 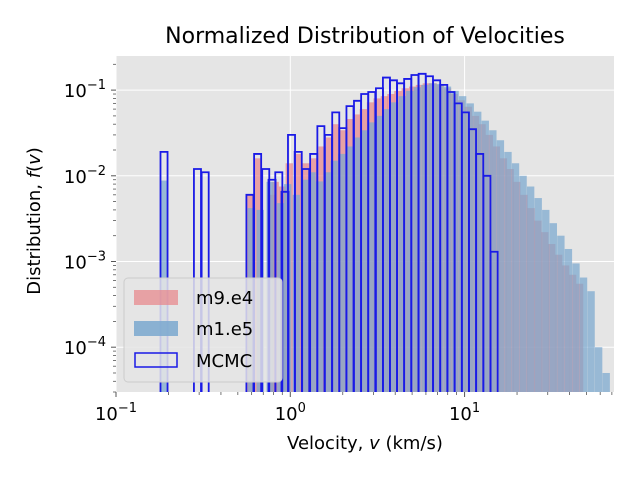 What do you see at coordinates (85, 90) in the screenshot?
I see `y-tick-label: 10⁻¹` at bounding box center [85, 90].